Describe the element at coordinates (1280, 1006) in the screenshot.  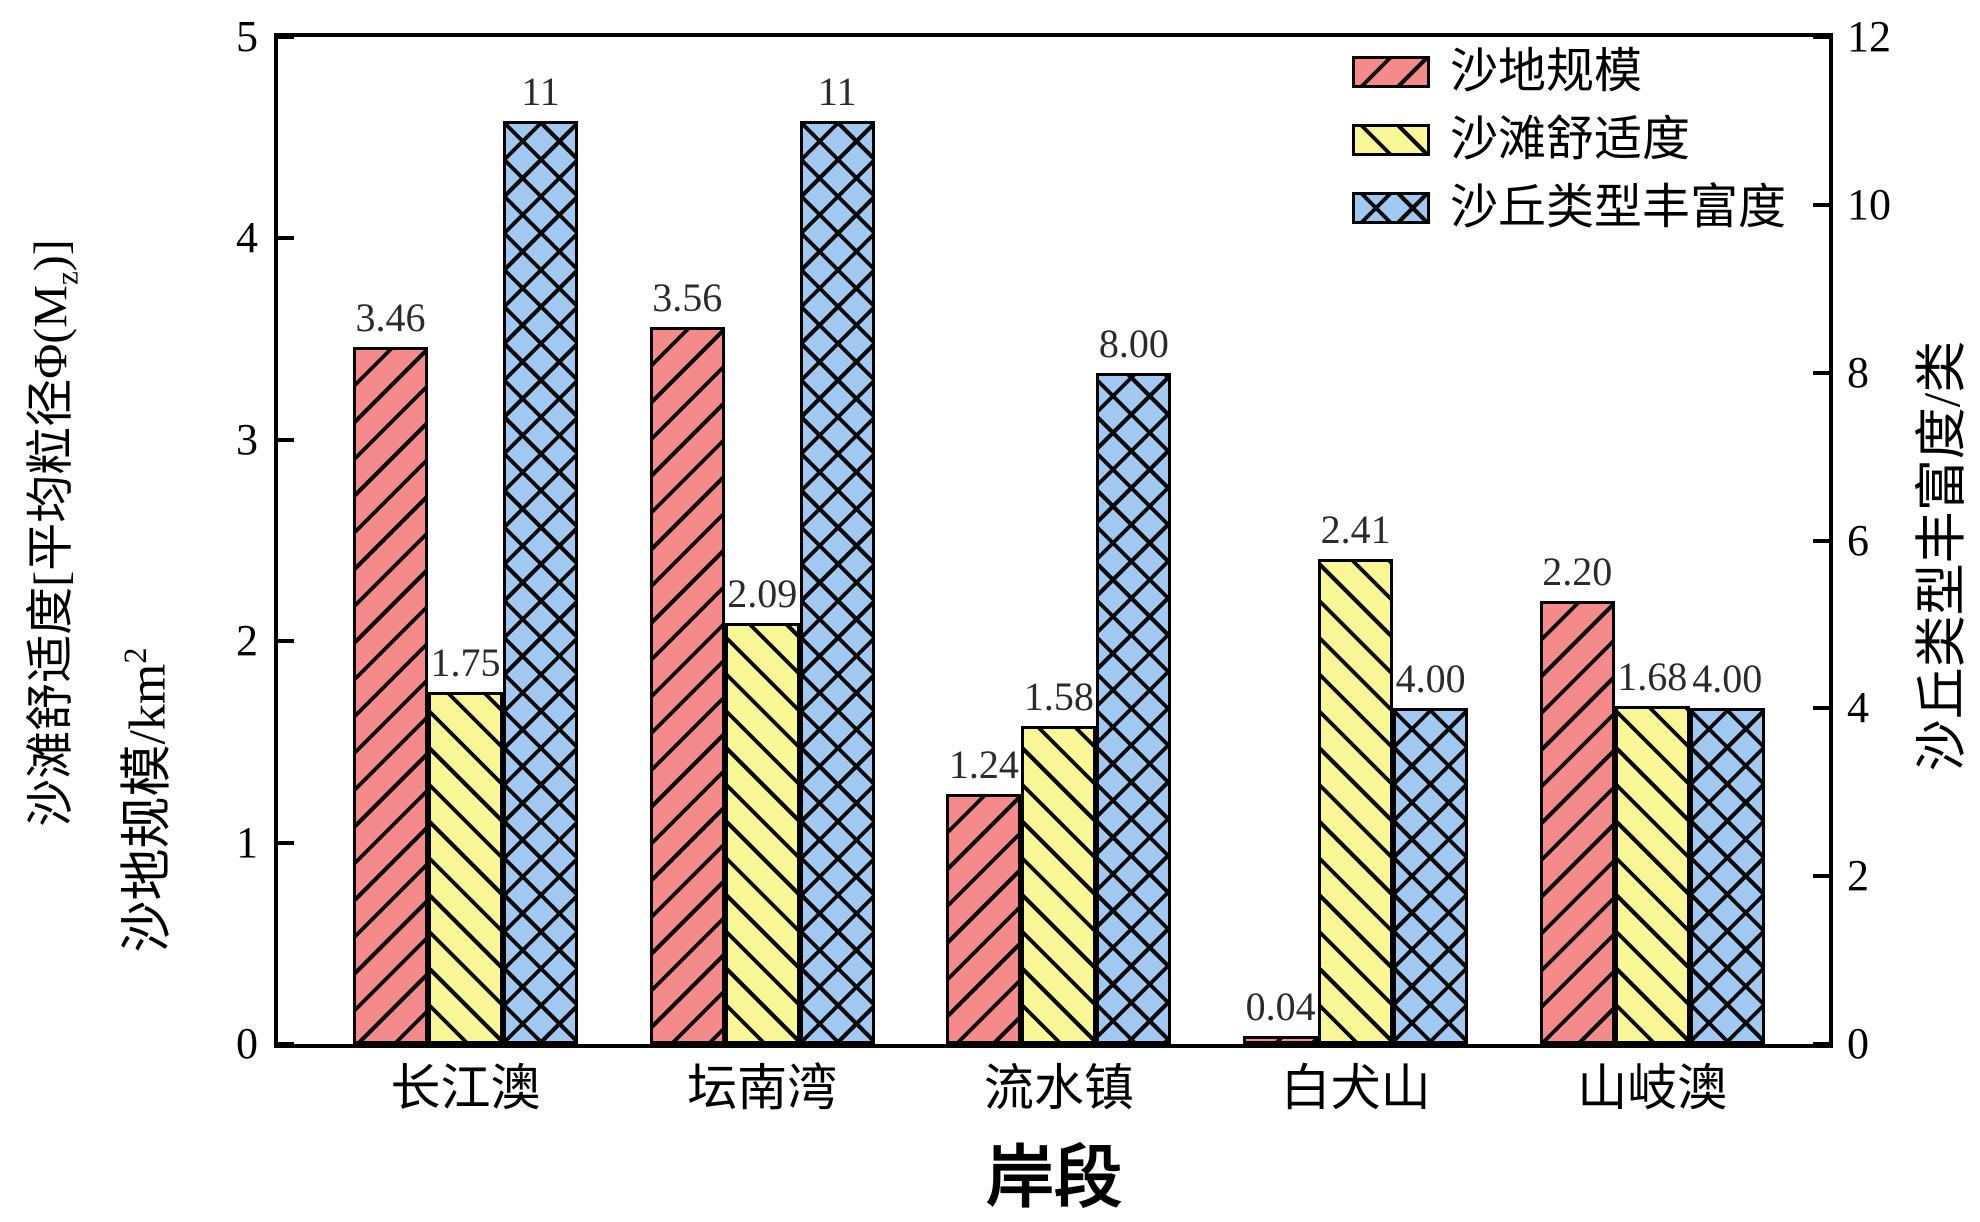
I see `bar-value-label: 0.04` at that location.